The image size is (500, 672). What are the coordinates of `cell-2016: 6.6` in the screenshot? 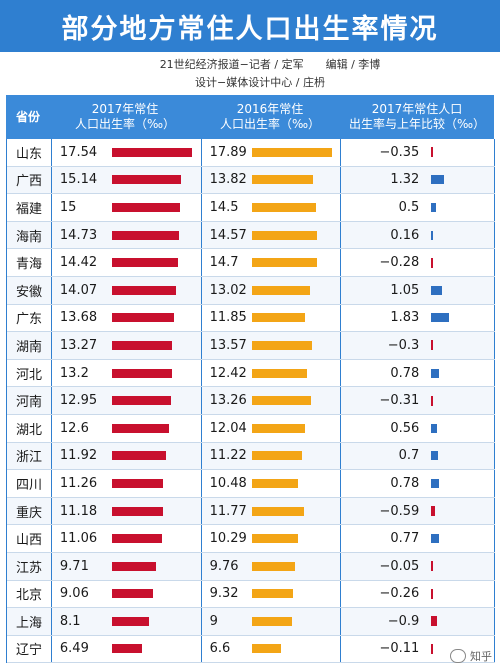 It's located at (272, 649).